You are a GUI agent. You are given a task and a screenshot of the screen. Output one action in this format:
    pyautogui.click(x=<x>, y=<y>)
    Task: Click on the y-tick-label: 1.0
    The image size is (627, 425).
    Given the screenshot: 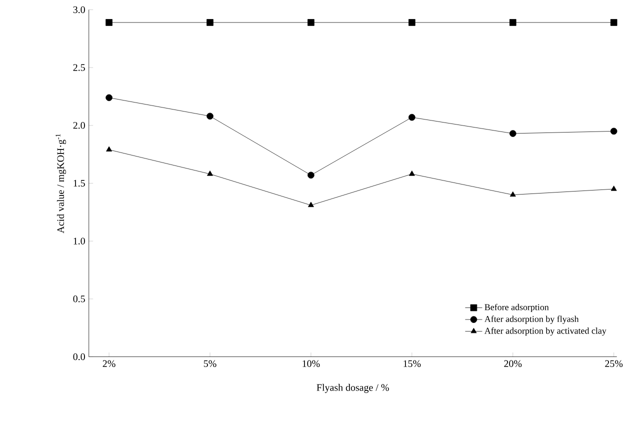 What is the action you would take?
    pyautogui.click(x=79, y=241)
    